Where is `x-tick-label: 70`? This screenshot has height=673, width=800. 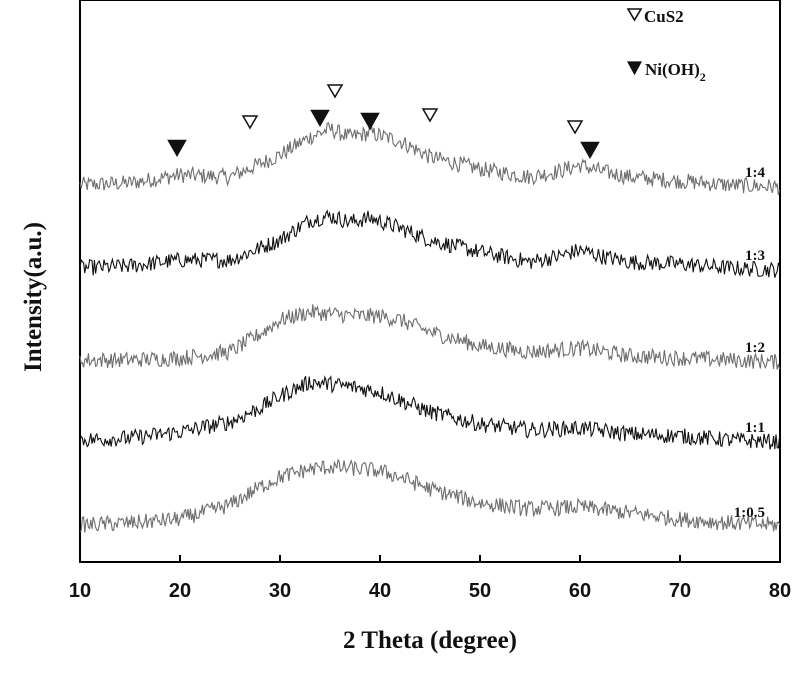
x-tick-label: 70 is located at coordinates (680, 591).